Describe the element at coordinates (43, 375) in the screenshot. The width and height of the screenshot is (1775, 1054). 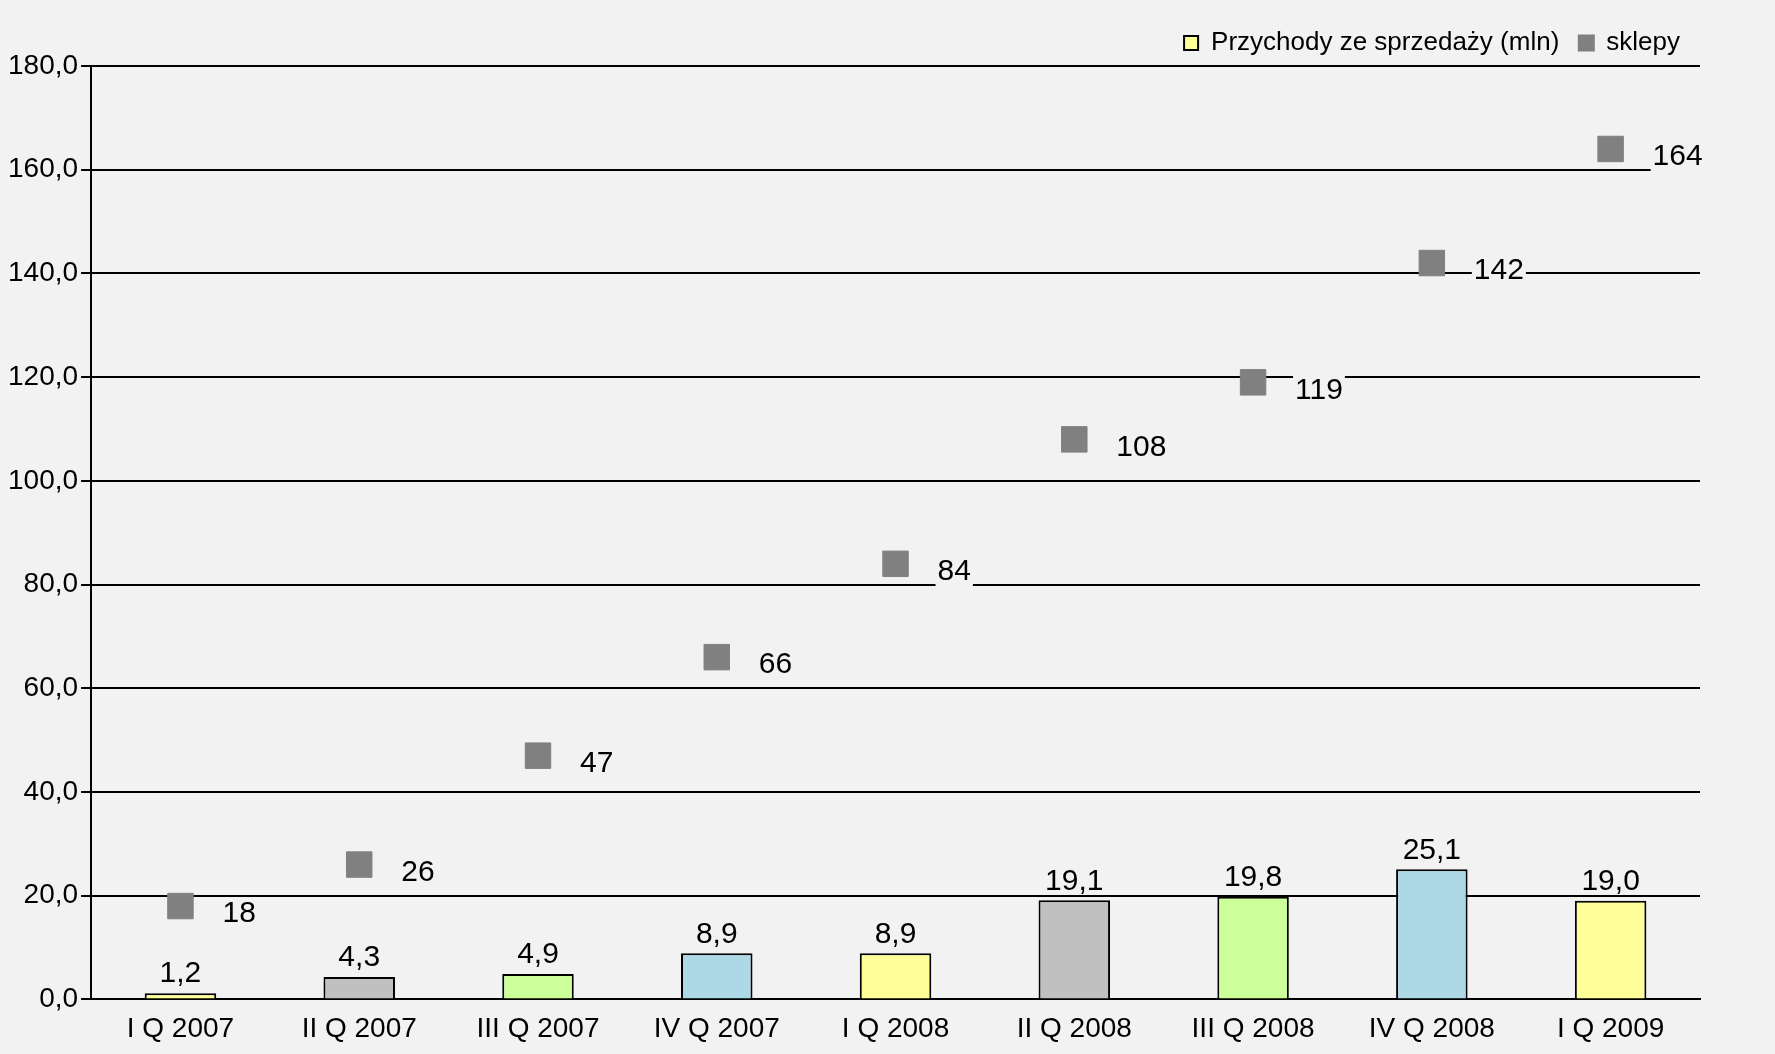
I see `y-tick-label: 120,0` at that location.